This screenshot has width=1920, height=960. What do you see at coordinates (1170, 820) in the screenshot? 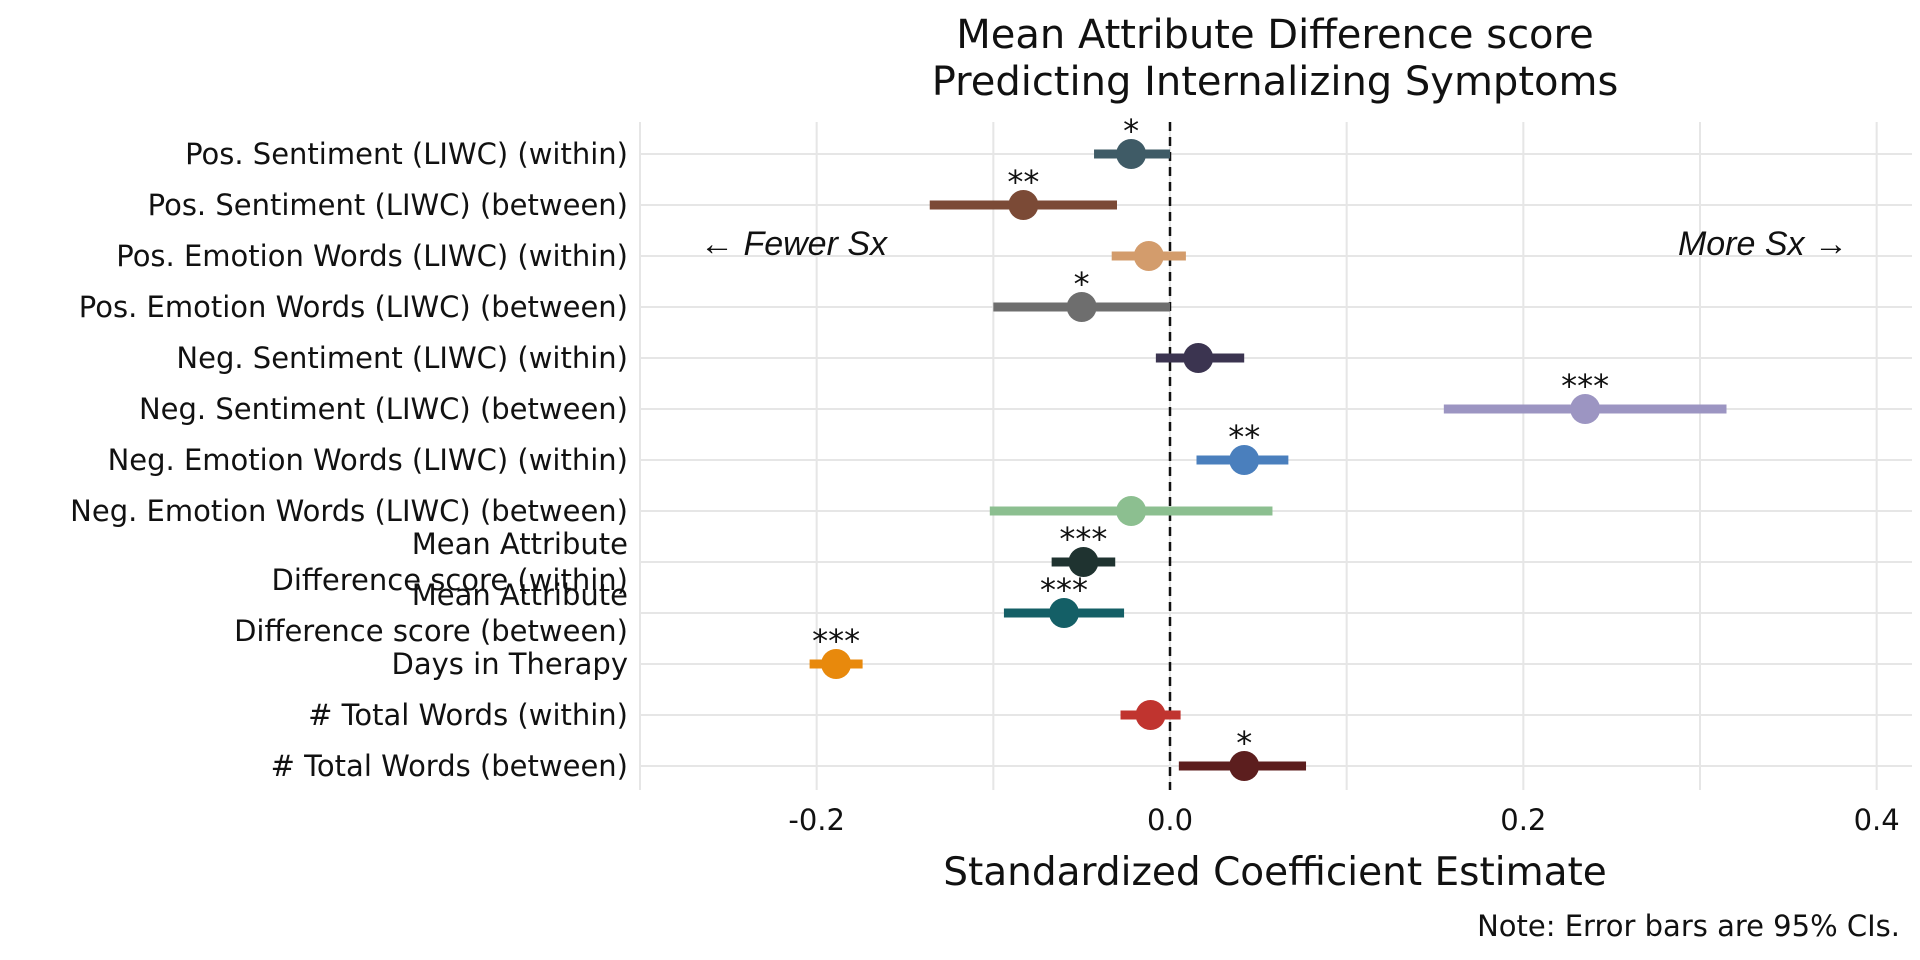
I see `x-tick-label: 0.0` at bounding box center [1170, 820].